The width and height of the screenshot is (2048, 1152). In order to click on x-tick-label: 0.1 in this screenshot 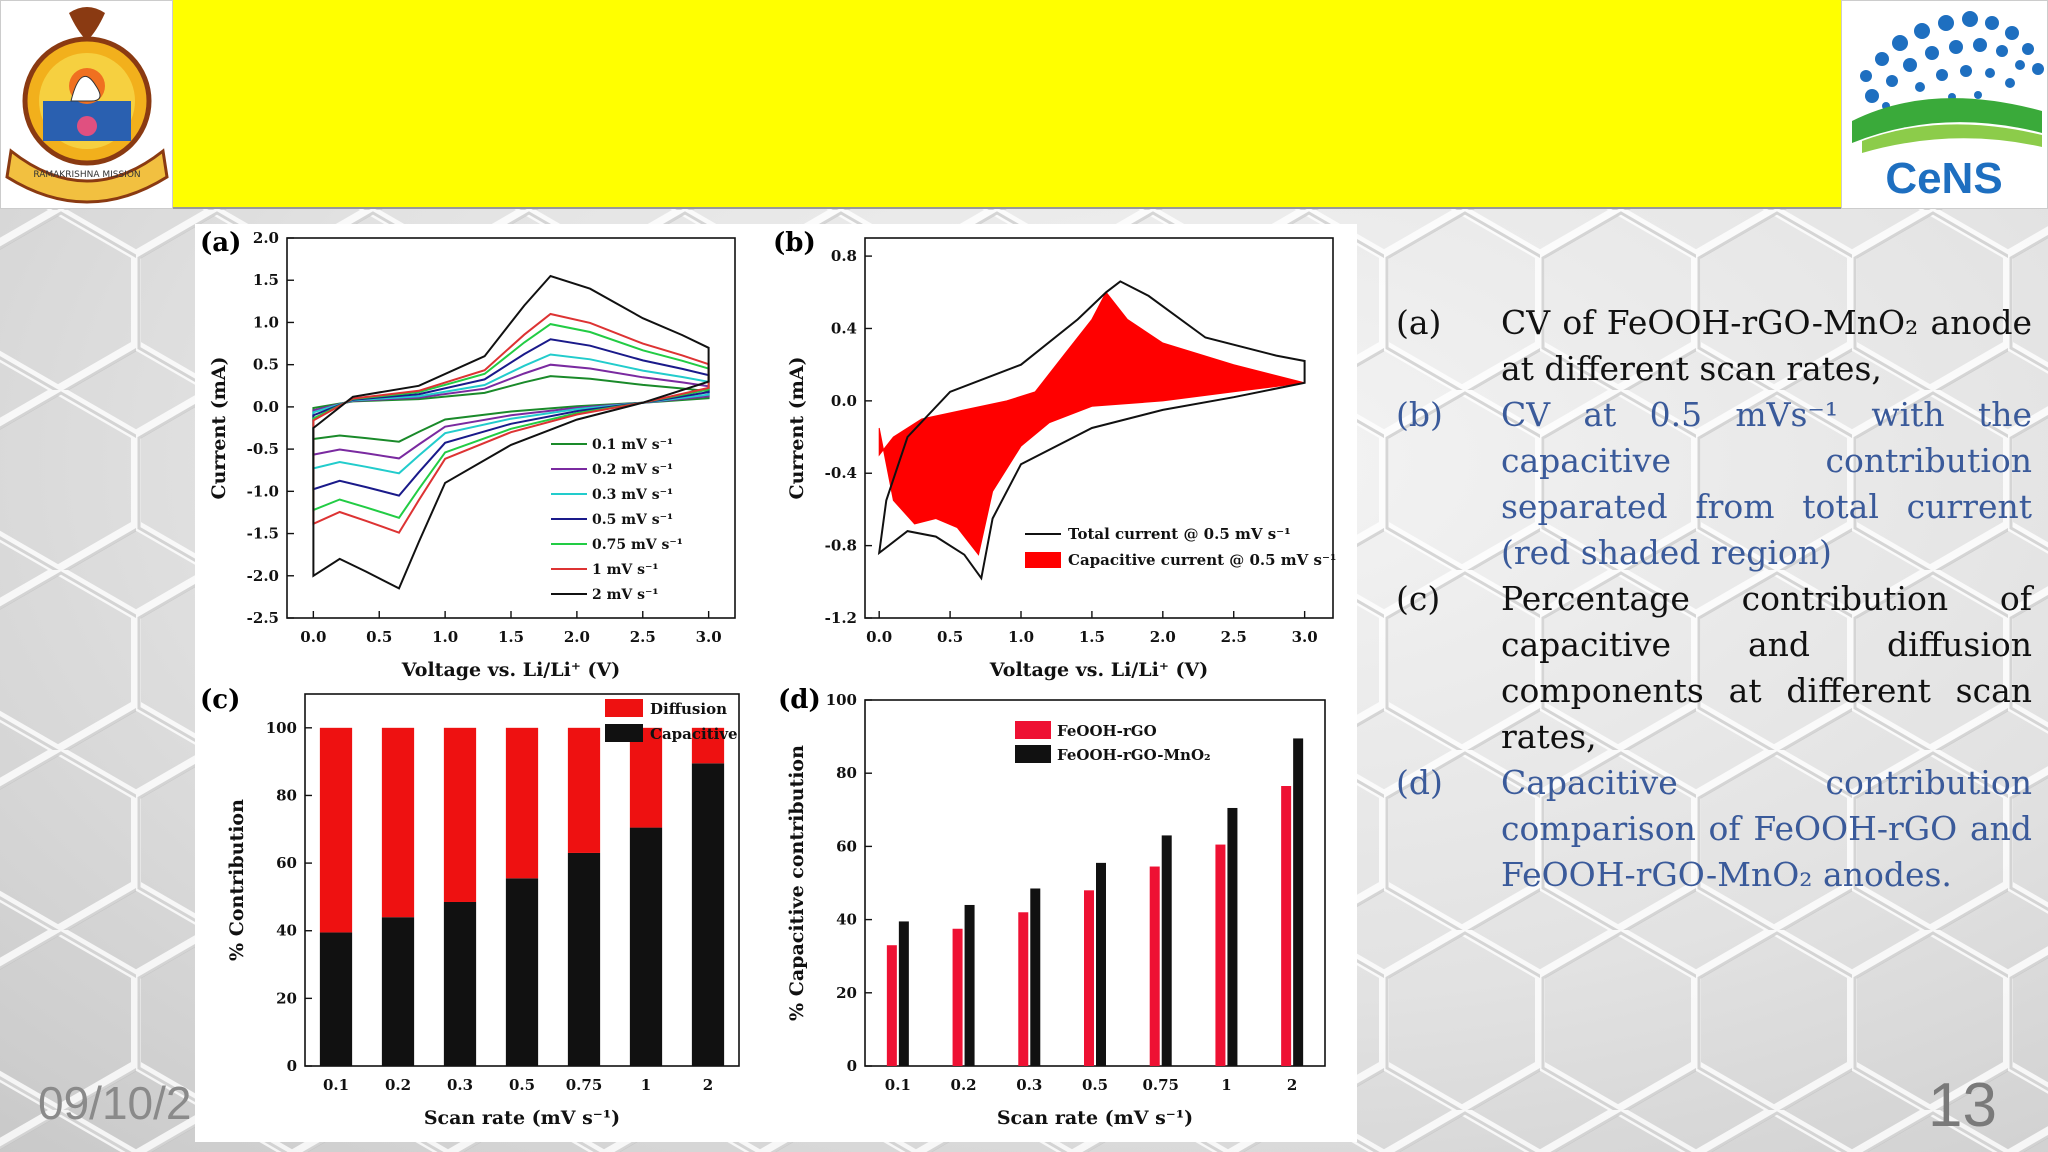, I will do `click(898, 1085)`.